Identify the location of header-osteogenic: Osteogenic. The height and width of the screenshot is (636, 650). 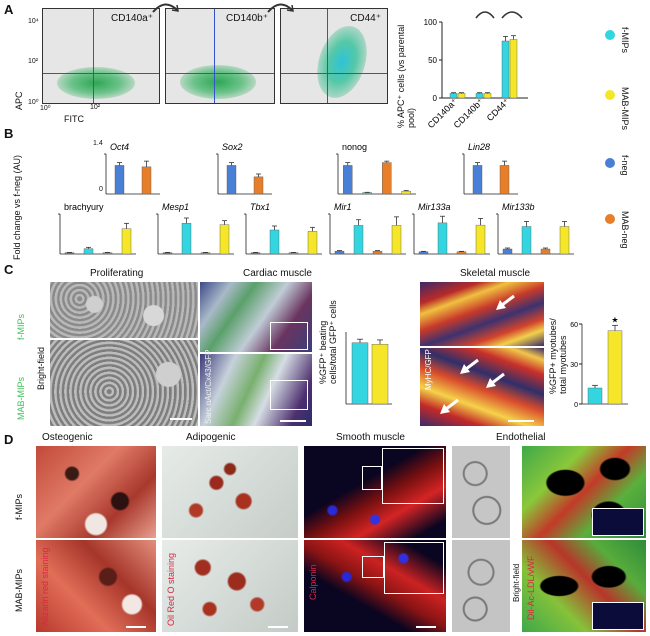
(67, 437).